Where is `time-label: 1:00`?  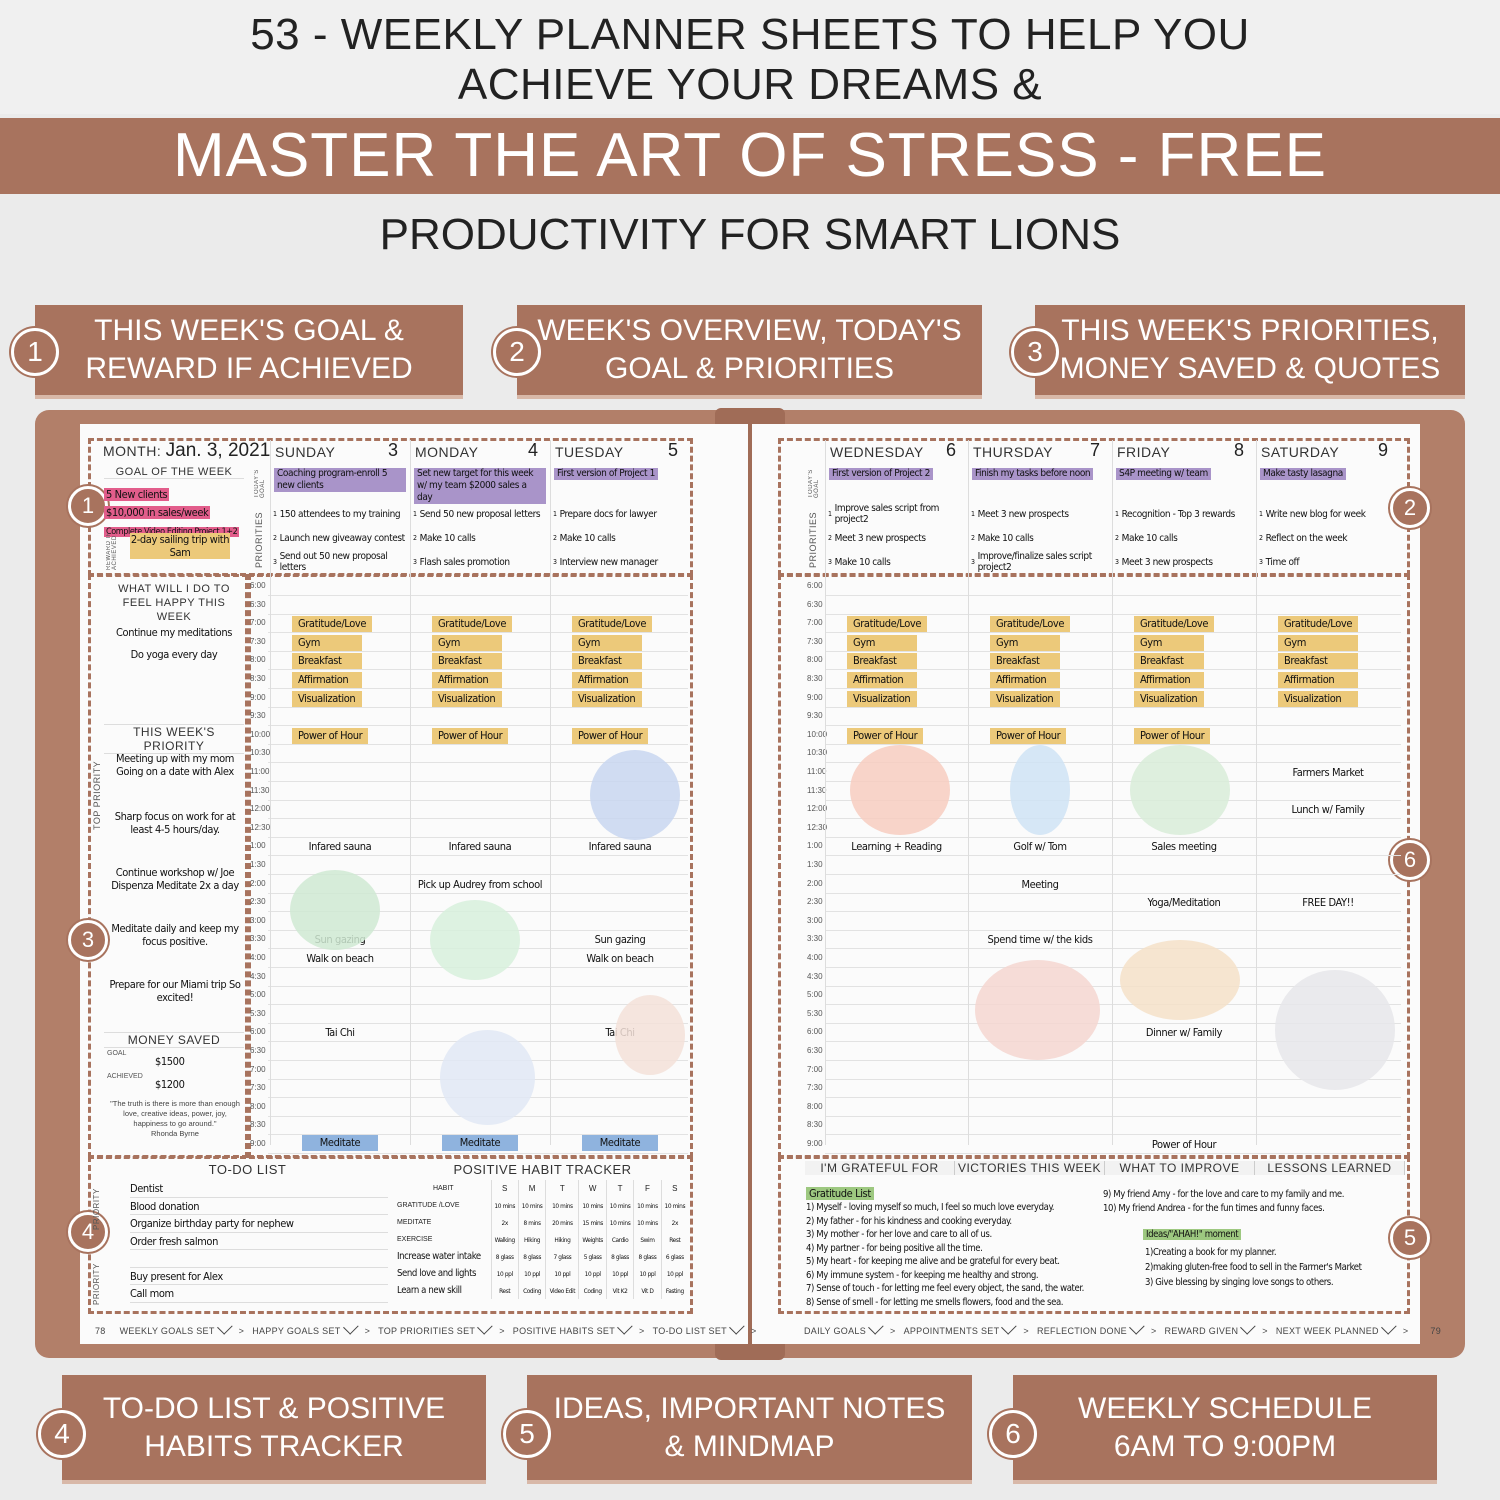
time-label: 1:00 is located at coordinates (258, 846).